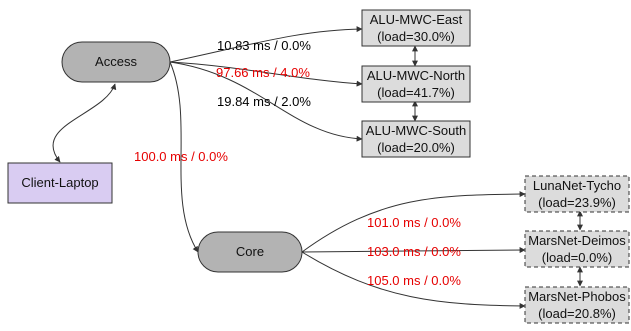 Image resolution: width=631 pixels, height=331 pixels. What do you see at coordinates (577, 194) in the screenshot?
I see `node-lunanet-tycho: LunaNet-Tycho (load=23.9%)` at bounding box center [577, 194].